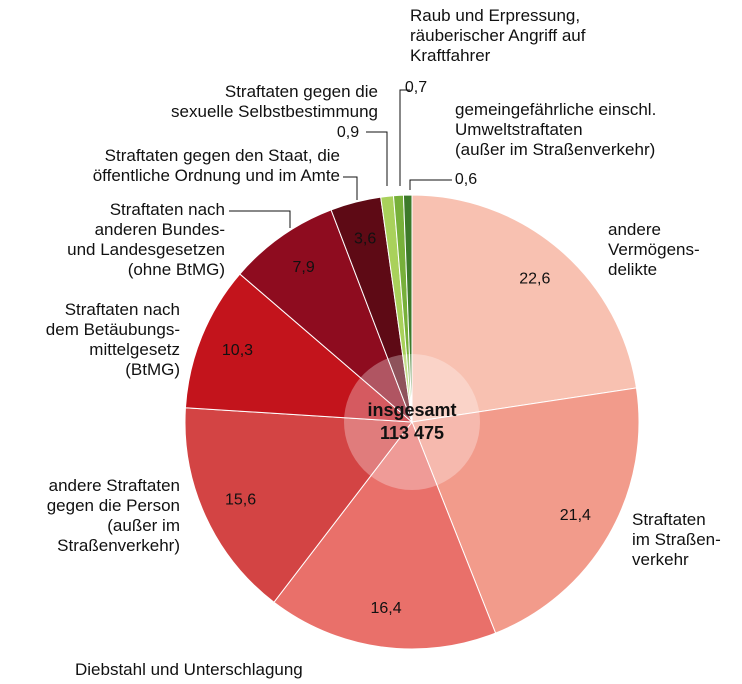 This screenshot has height=684, width=742. I want to click on value-label: 22,6, so click(534, 278).